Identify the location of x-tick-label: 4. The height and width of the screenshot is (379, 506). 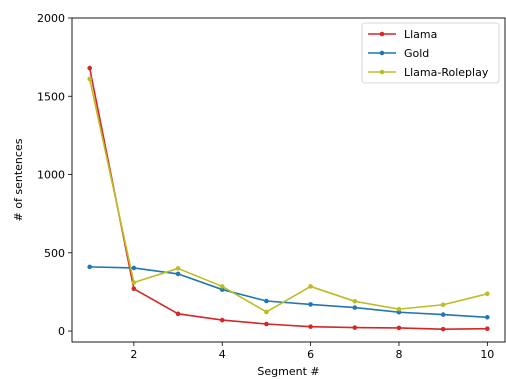
(222, 354).